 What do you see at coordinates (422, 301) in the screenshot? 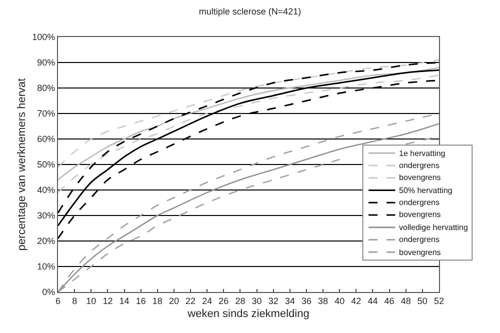
I see `x-tick-label: 50` at bounding box center [422, 301].